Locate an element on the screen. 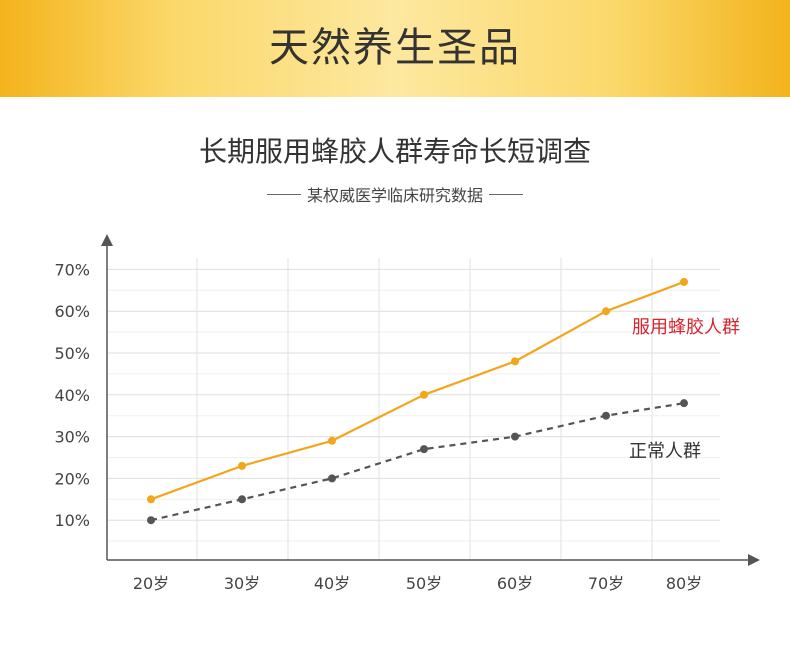 The height and width of the screenshot is (660, 790). subtitle-rule-left is located at coordinates (283, 194).